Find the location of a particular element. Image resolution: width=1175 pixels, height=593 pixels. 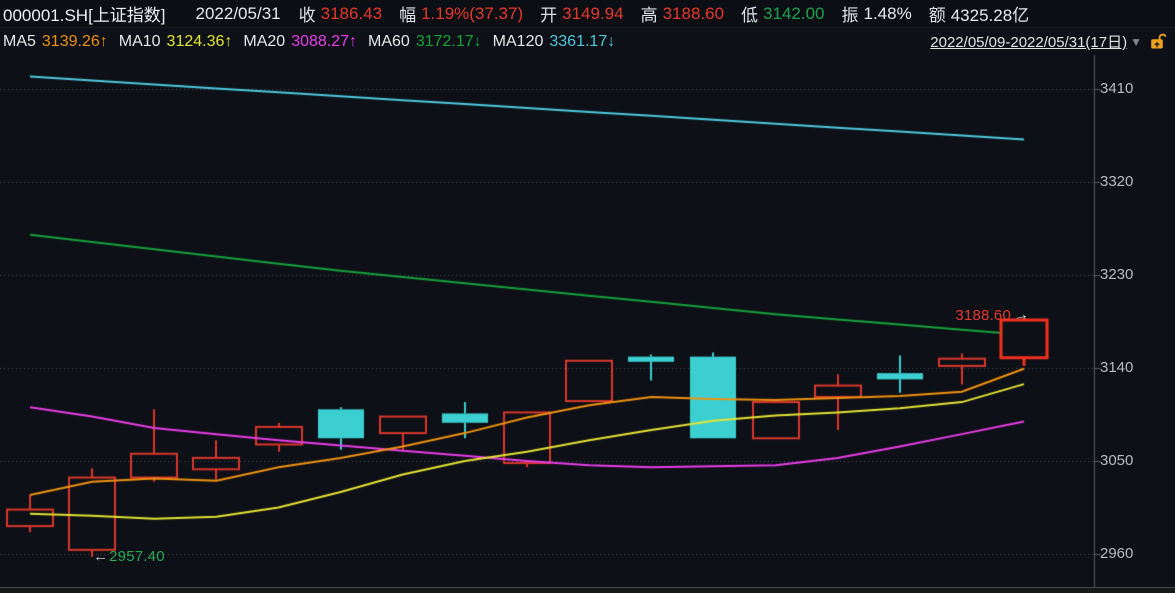

high-price-annotation: 3188.60 → is located at coordinates (993, 315).